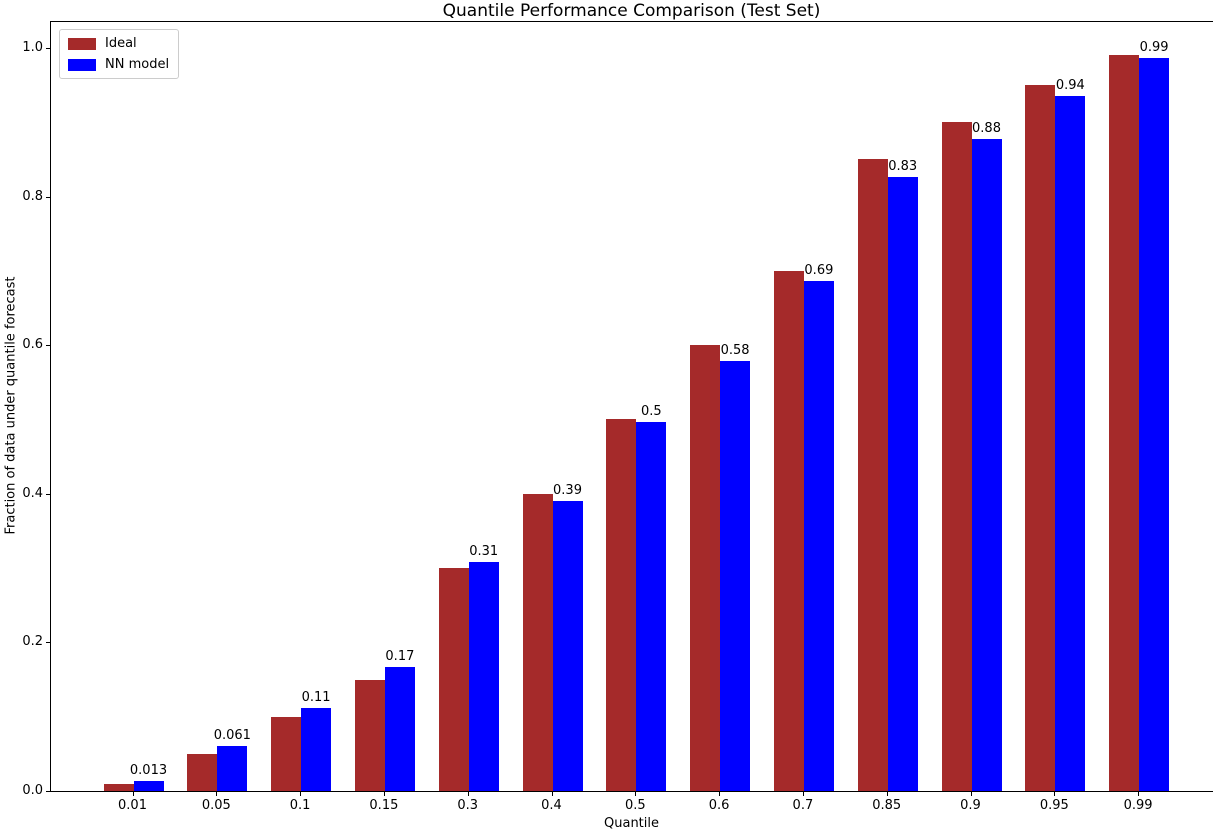  I want to click on x-tick-label: 0.6, so click(719, 805).